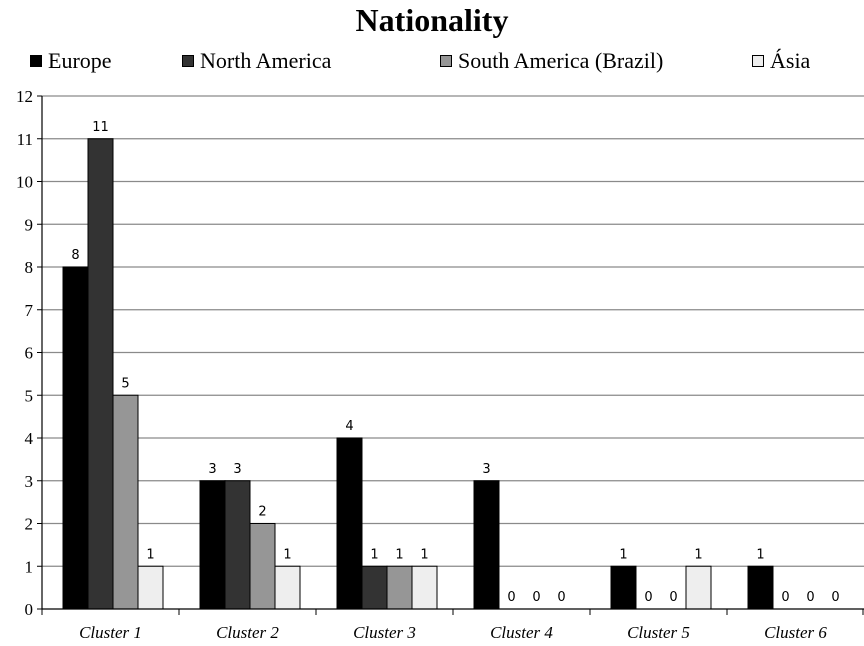 The height and width of the screenshot is (646, 864). What do you see at coordinates (110, 632) in the screenshot?
I see `category-label: Cluster 1` at bounding box center [110, 632].